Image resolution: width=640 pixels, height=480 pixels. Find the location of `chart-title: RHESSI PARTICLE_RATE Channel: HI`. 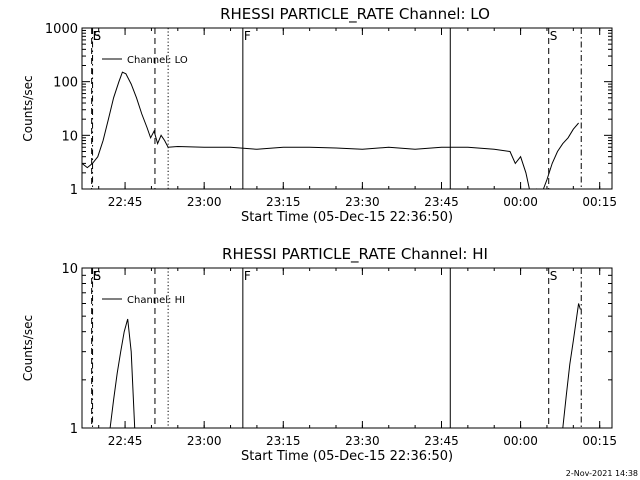

chart-title: RHESSI PARTICLE_RATE Channel: HI is located at coordinates (355, 254).